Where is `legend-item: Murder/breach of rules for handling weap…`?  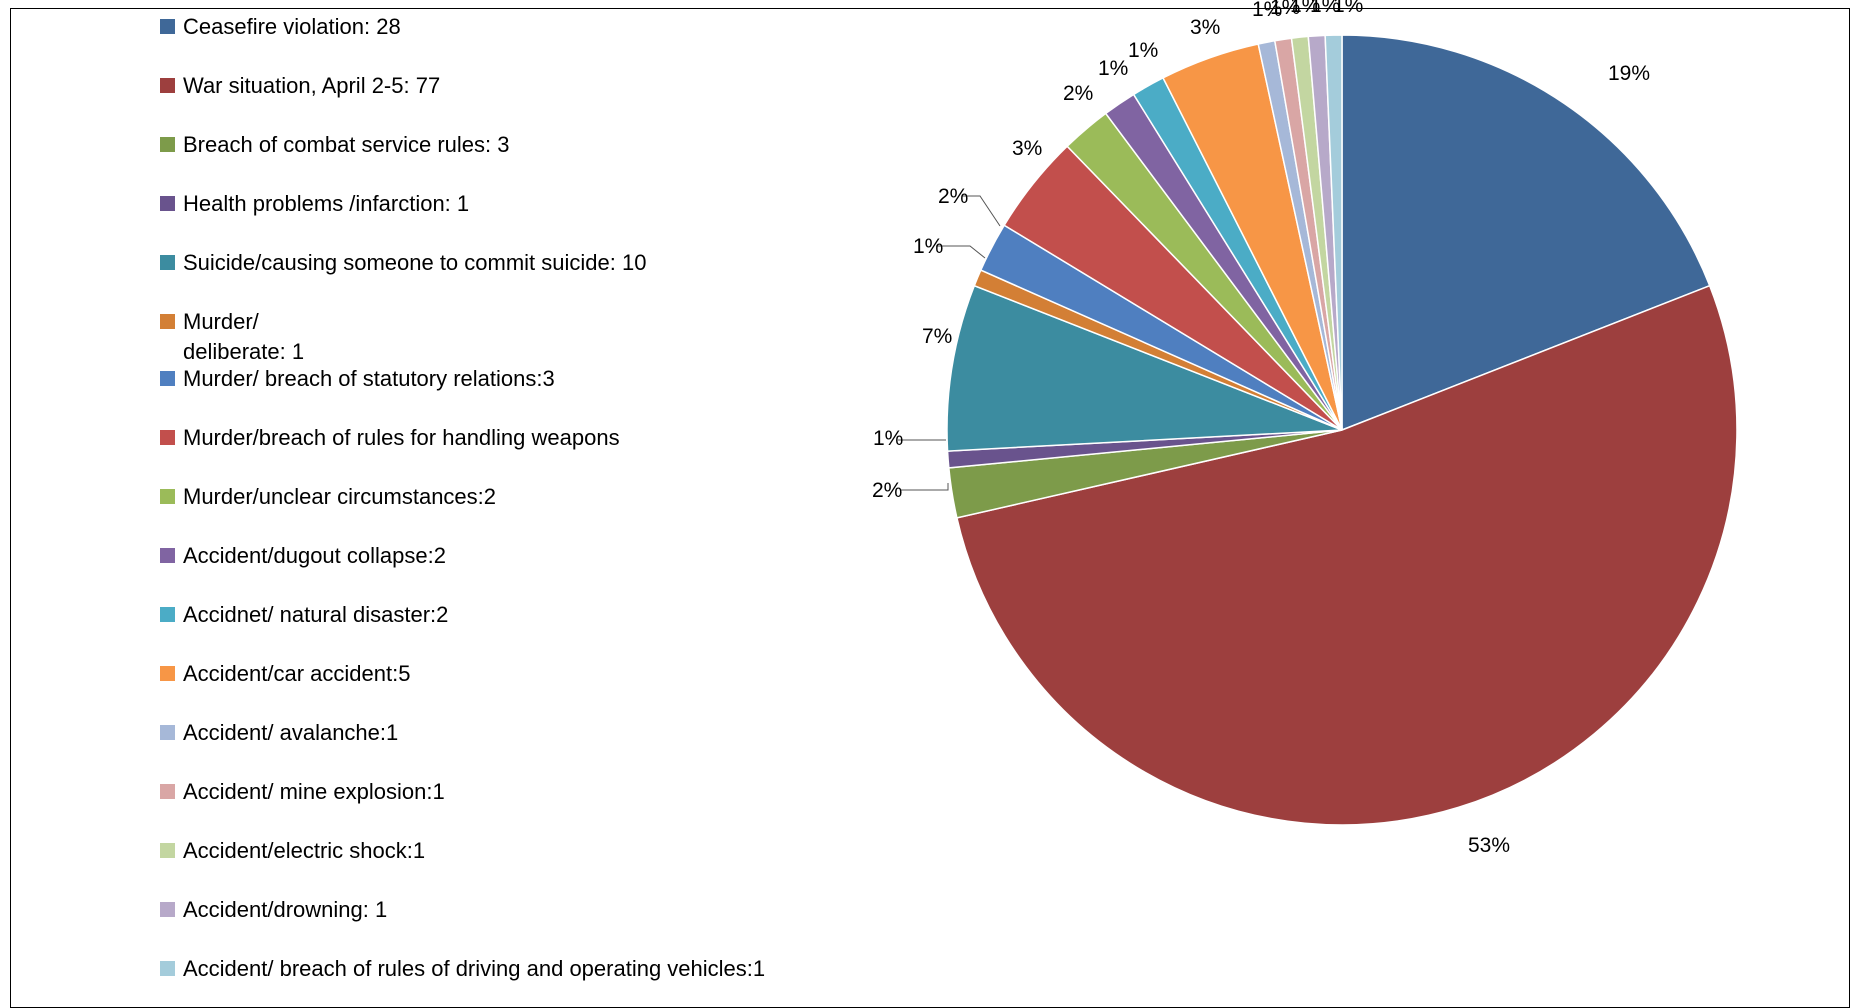 legend-item: Murder/breach of rules for handling weap… is located at coordinates (390, 438).